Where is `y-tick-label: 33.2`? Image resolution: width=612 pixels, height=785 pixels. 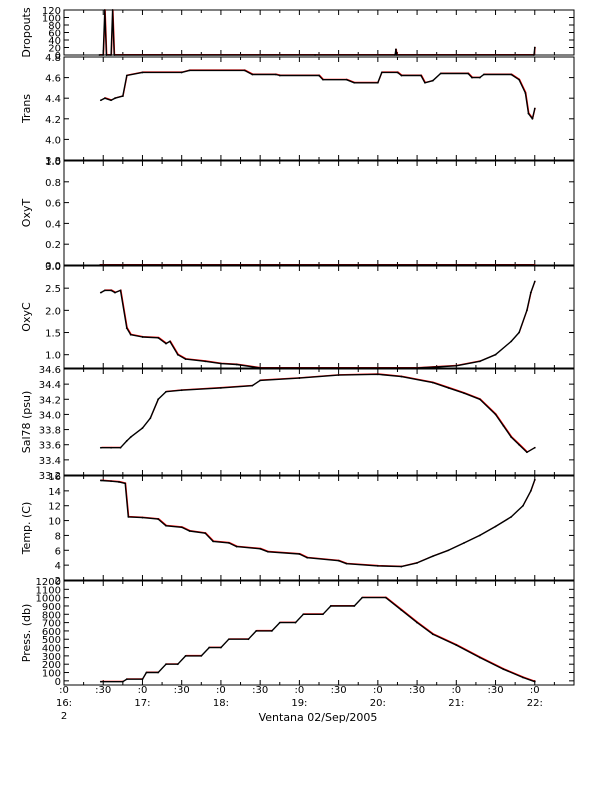 y-tick-label: 33.2 is located at coordinates (50, 476).